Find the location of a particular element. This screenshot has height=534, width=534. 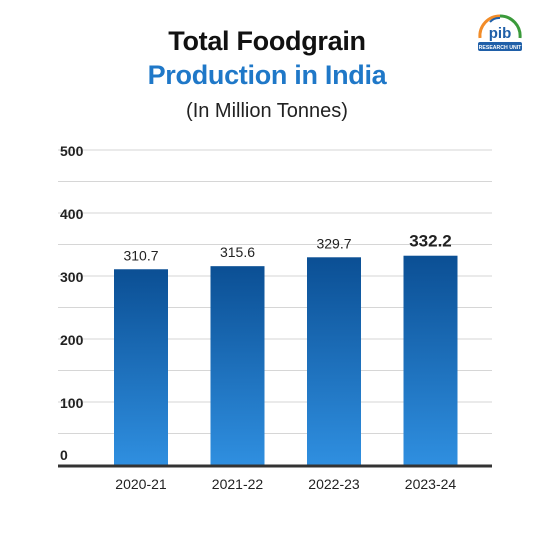

y-tick-label: 100 is located at coordinates (72, 403).